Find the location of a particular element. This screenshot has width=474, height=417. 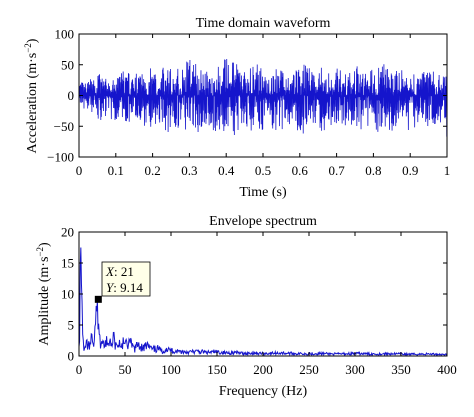

spectrum-x-tick-label: 200 is located at coordinates (263, 369).